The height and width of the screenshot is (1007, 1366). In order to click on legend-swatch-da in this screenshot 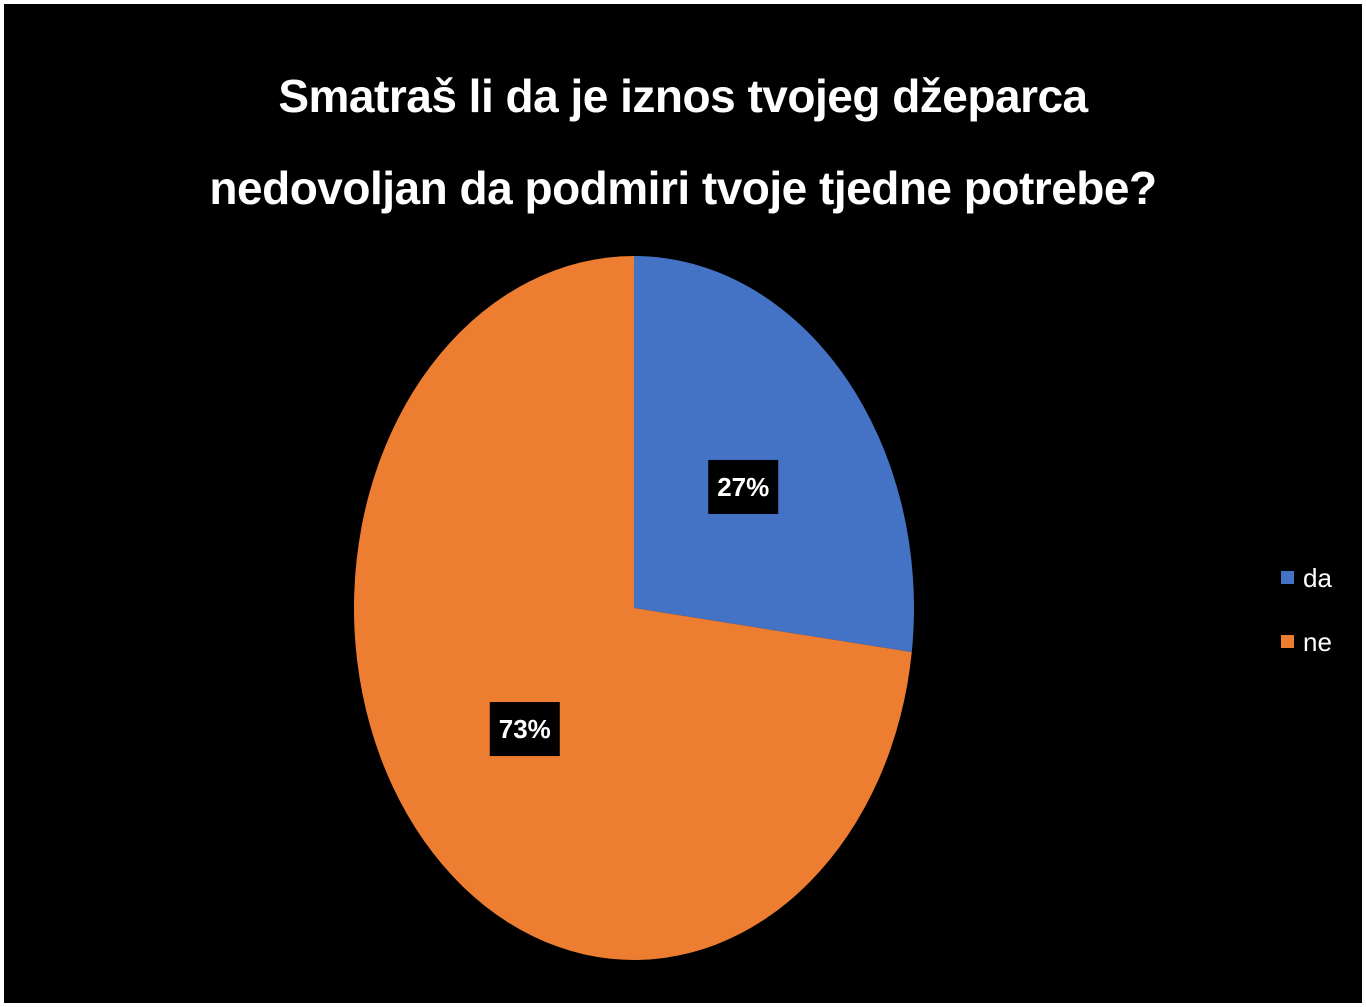, I will do `click(1287, 577)`.